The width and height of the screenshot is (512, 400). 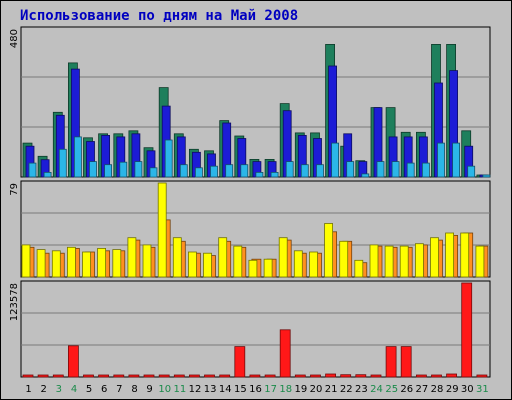 I want to click on x-tick-day-8: 8, so click(x=134, y=389).